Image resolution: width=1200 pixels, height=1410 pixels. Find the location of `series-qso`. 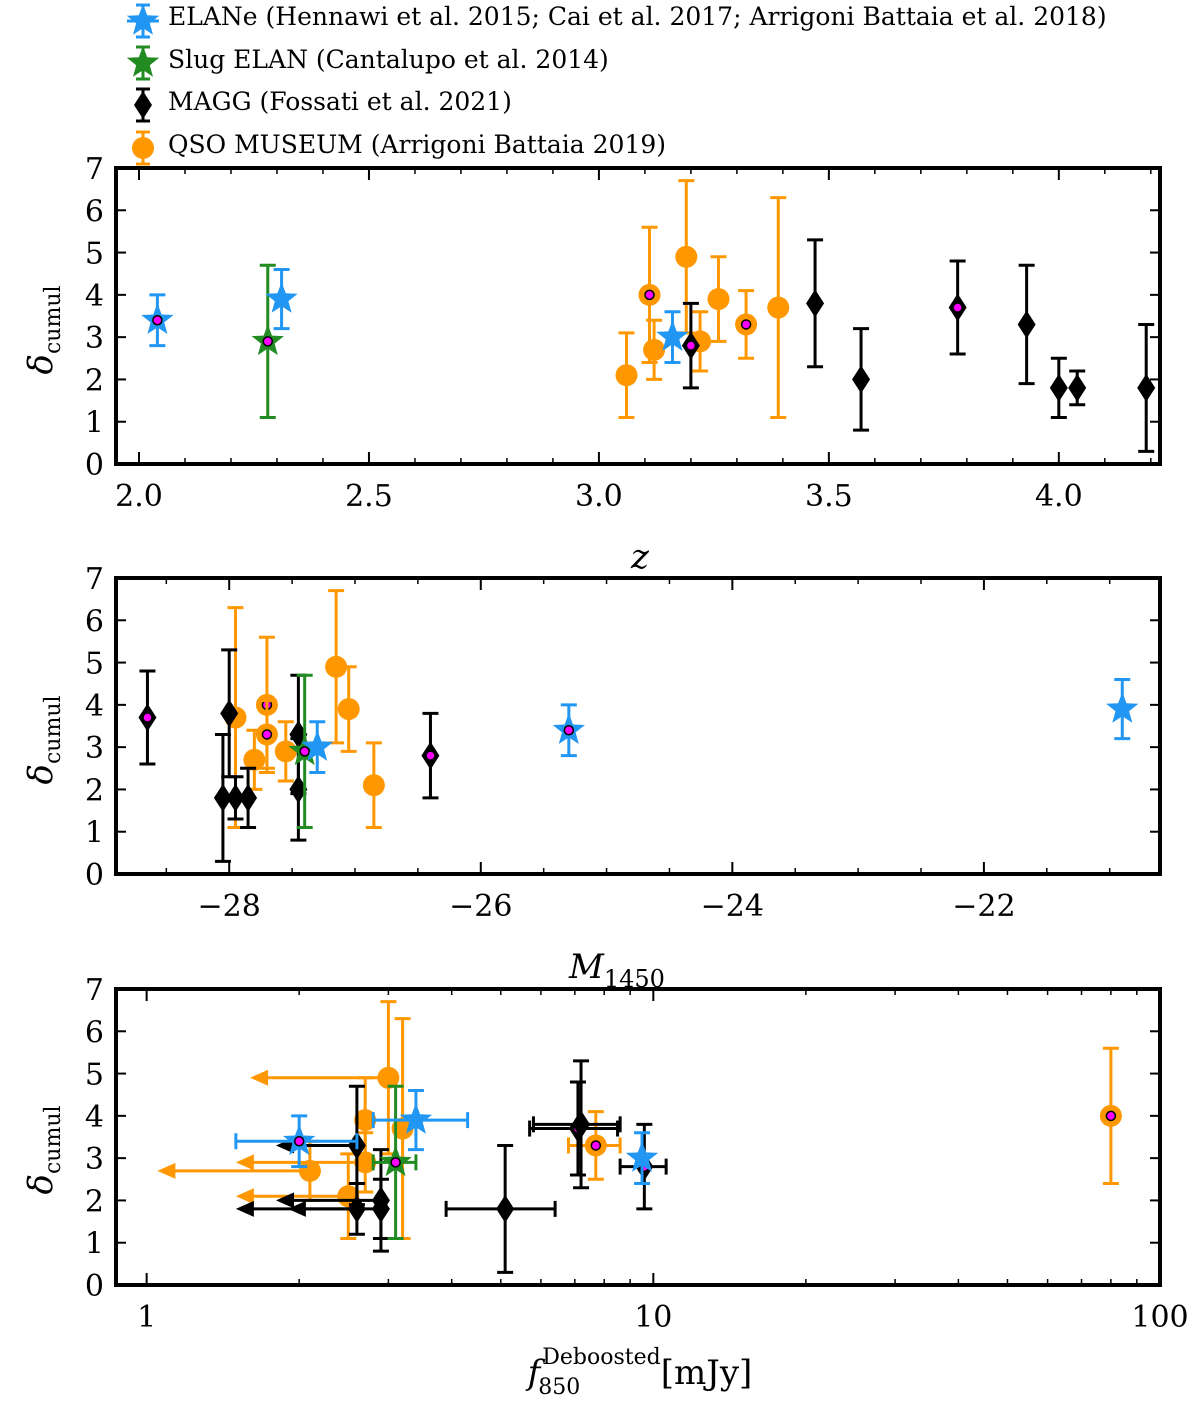

series-qso is located at coordinates (304, 709).